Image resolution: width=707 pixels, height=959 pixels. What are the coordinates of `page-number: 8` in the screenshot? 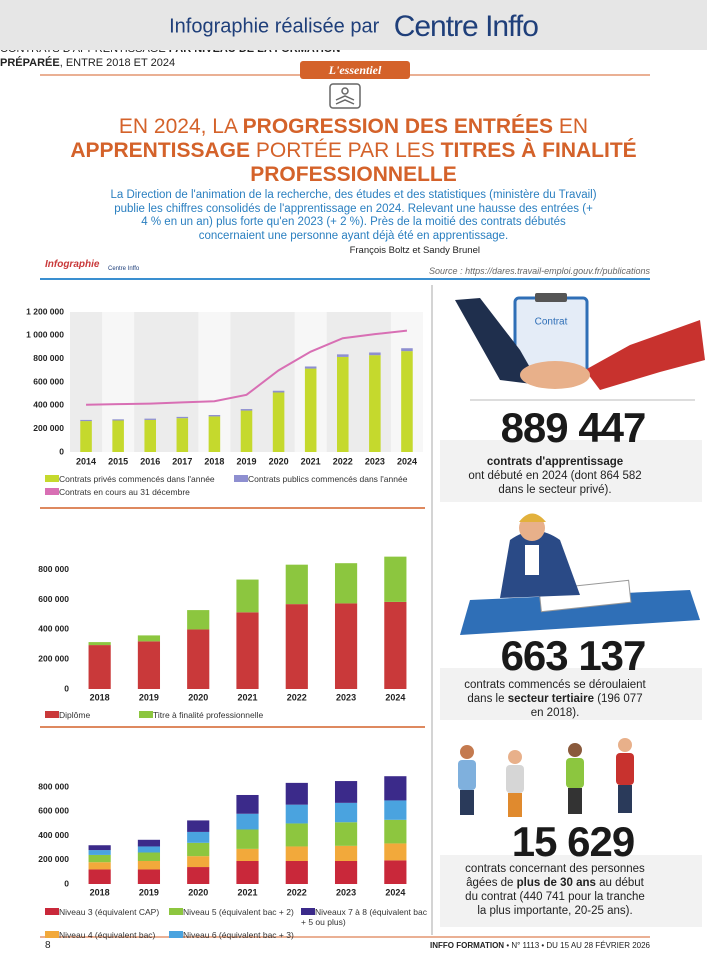 It's located at (48, 945).